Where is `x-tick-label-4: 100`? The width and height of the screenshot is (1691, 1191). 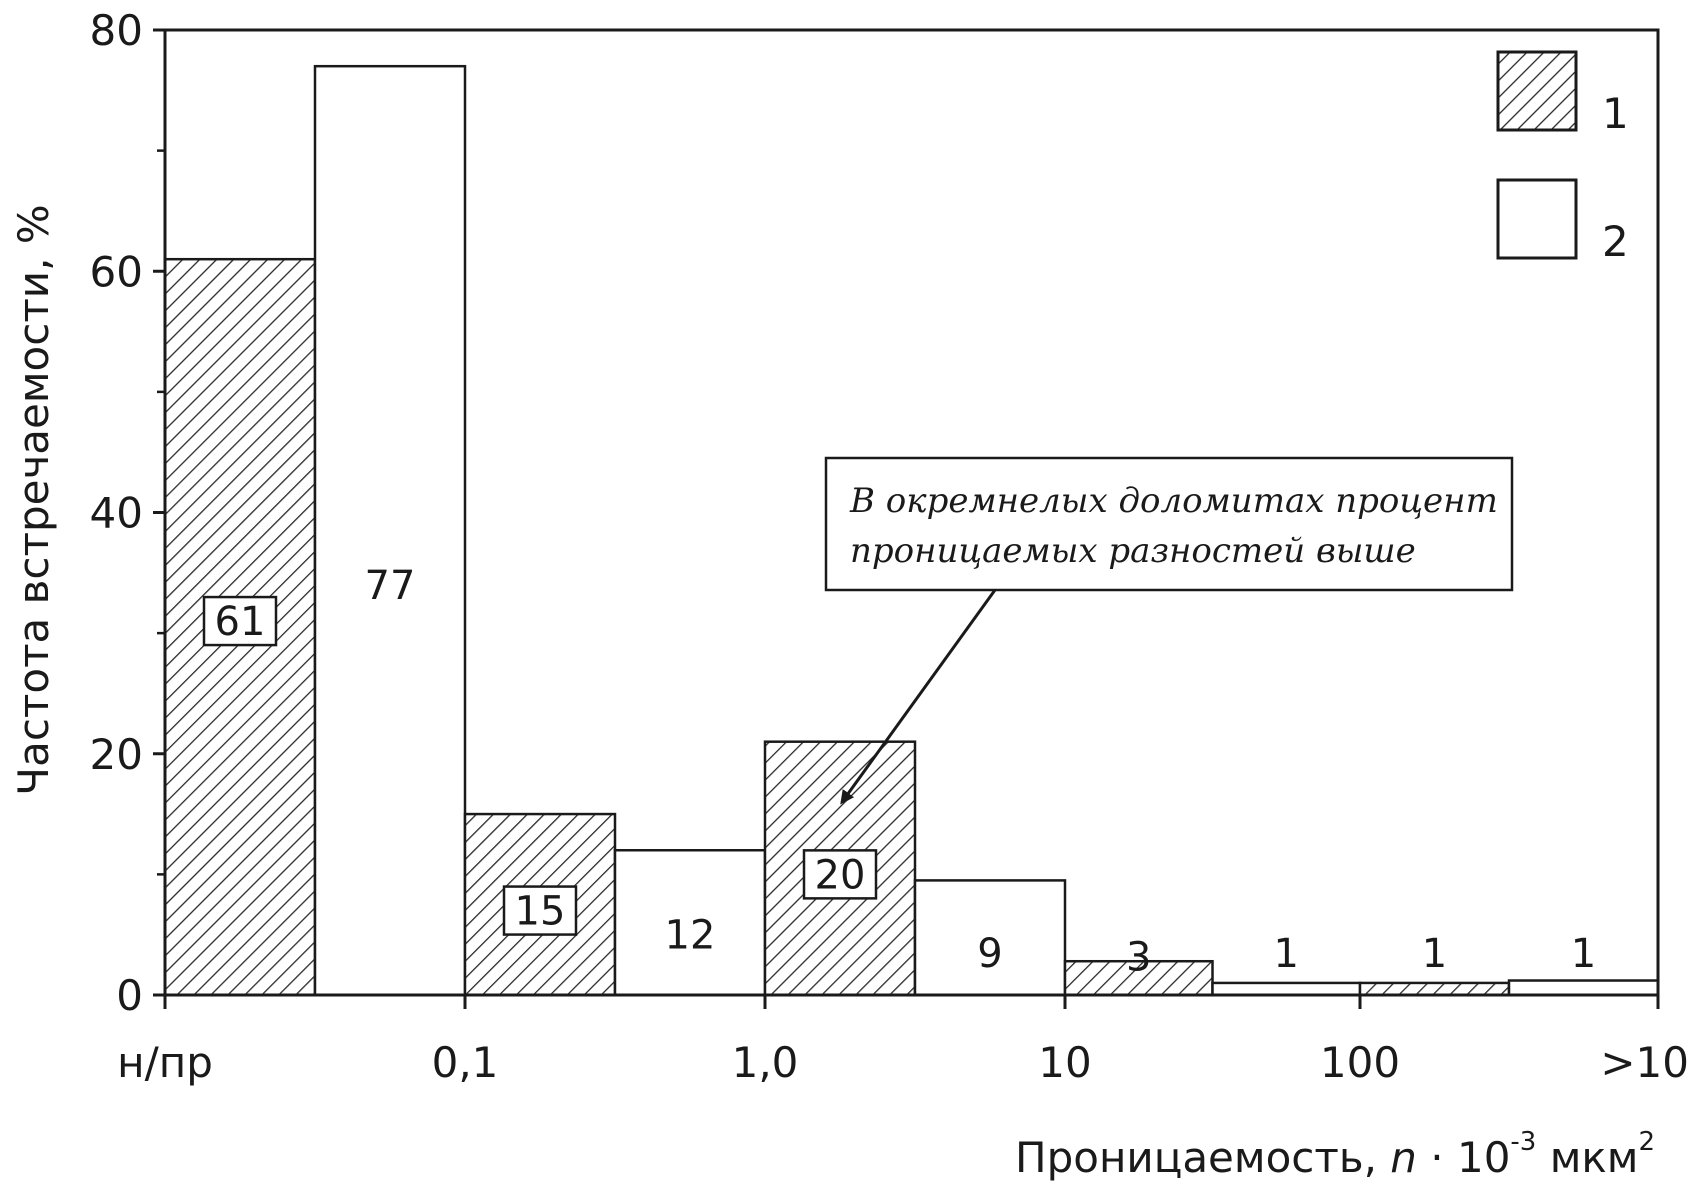 x-tick-label-4: 100 is located at coordinates (1360, 1062).